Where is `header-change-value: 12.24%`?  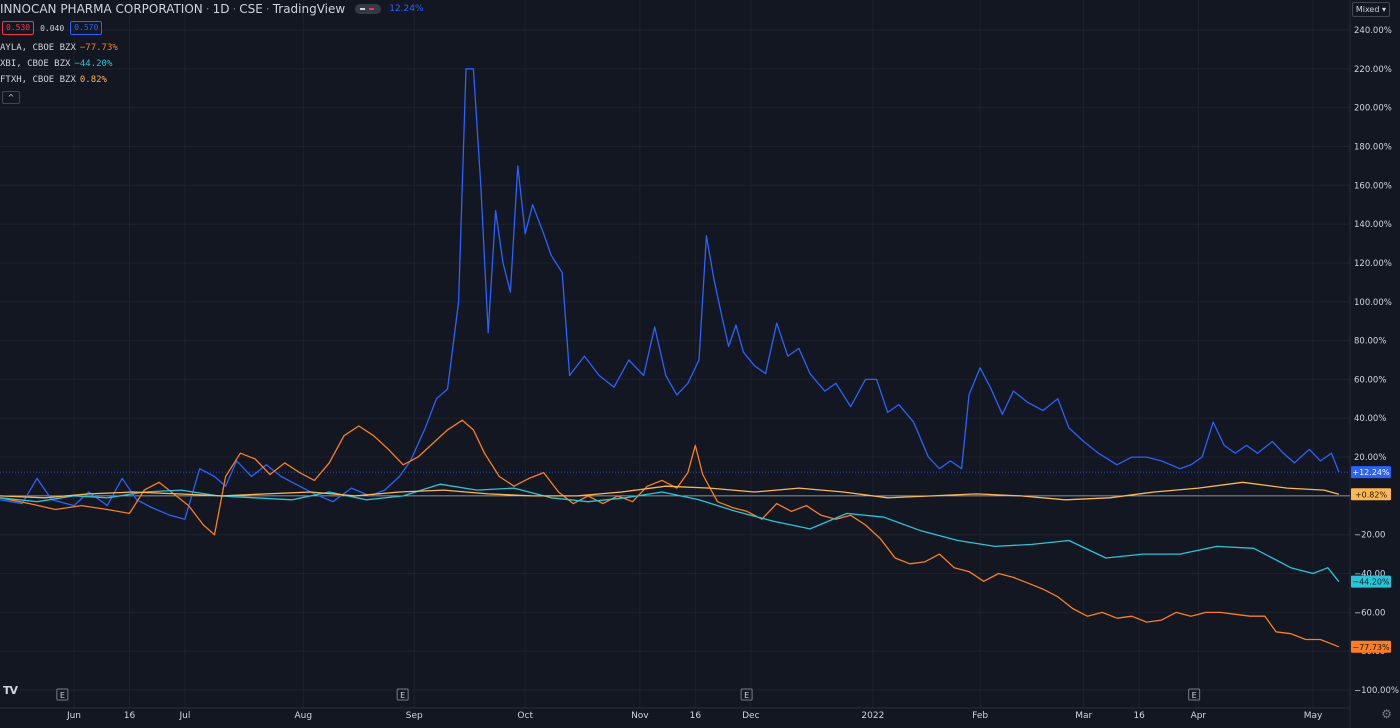
header-change-value: 12.24% is located at coordinates (406, 9).